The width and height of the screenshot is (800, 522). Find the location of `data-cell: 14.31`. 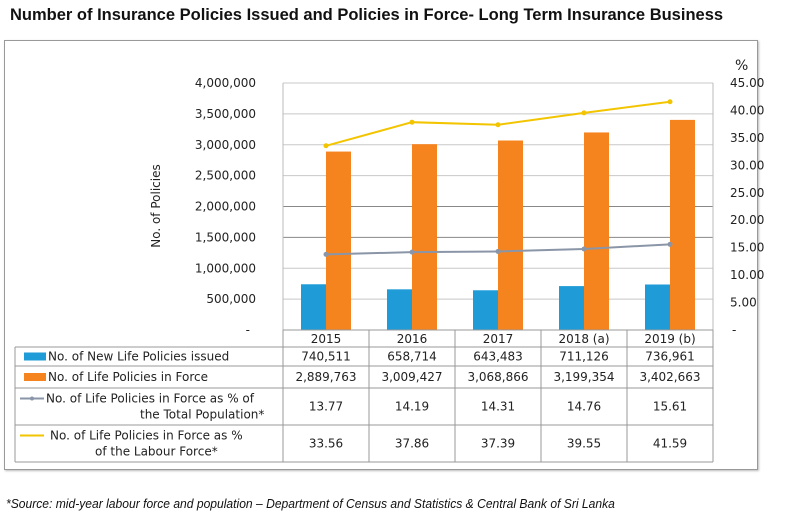

data-cell: 14.31 is located at coordinates (498, 407).